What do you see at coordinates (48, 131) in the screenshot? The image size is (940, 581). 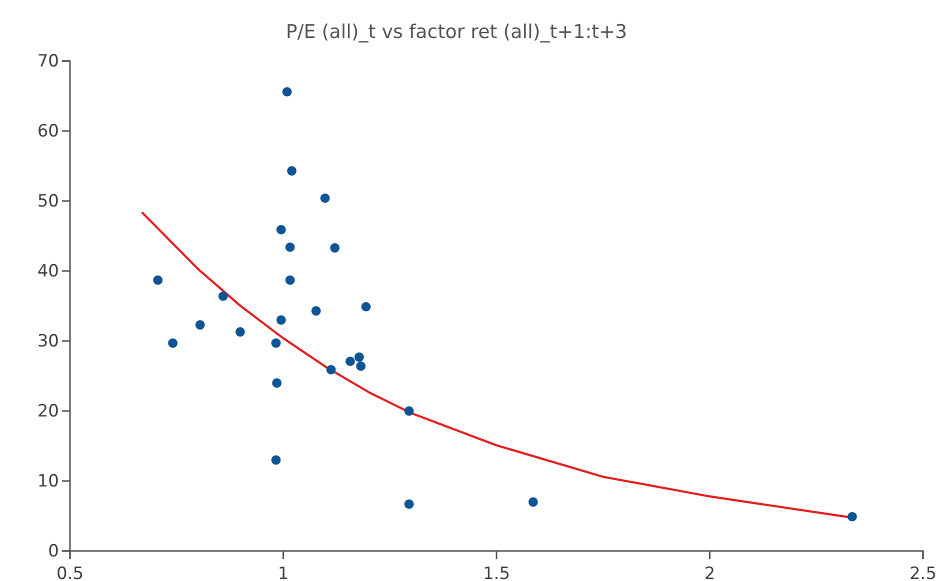 I see `y-tick-label: 60` at bounding box center [48, 131].